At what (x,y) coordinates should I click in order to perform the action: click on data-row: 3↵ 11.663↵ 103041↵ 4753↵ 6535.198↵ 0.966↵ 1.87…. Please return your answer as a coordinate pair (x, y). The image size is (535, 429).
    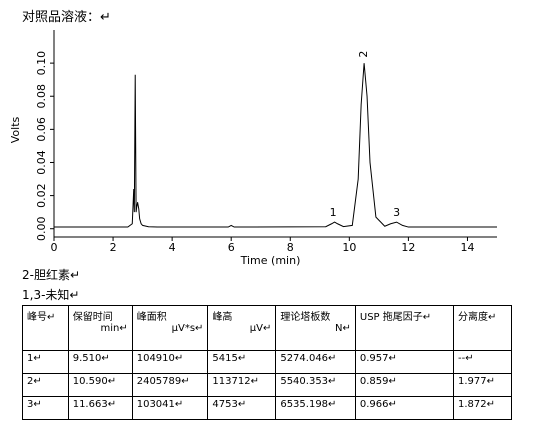
    Looking at the image, I should click on (267, 408).